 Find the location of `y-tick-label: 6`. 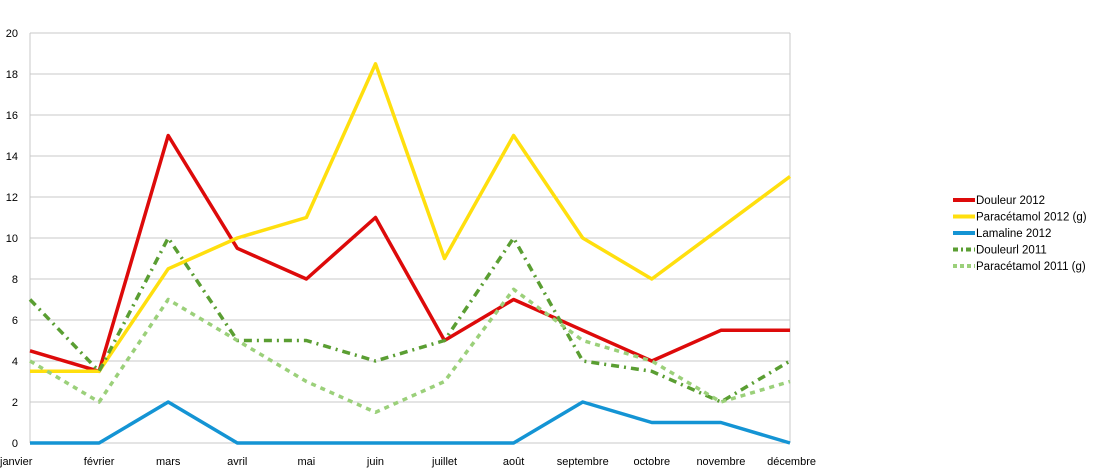

y-tick-label: 6 is located at coordinates (15, 321).